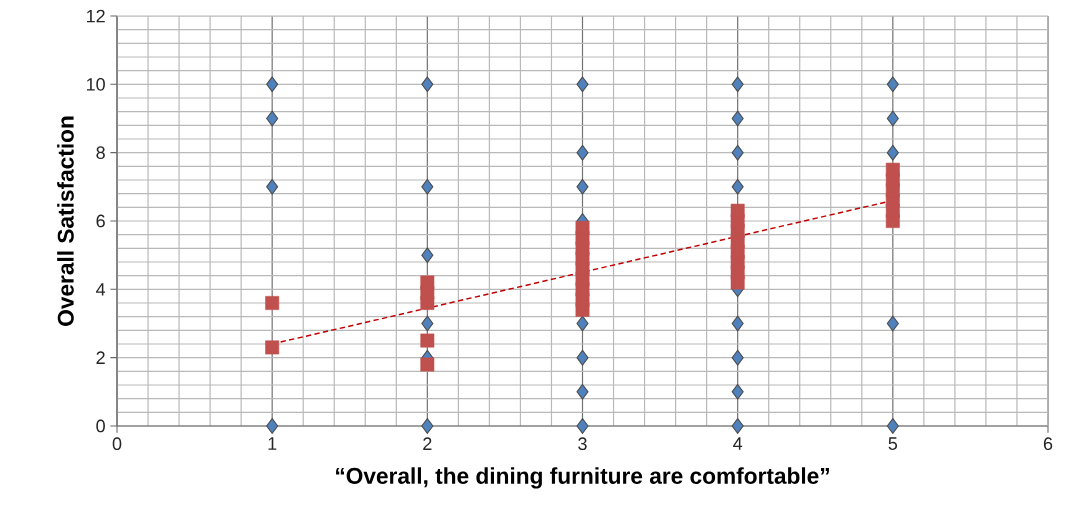 This screenshot has height=528, width=1078. I want to click on x-tick-label: 5, so click(893, 443).